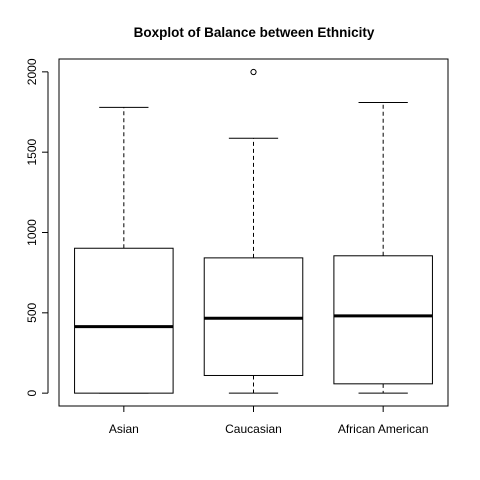 This screenshot has height=480, width=480. What do you see at coordinates (254, 32) in the screenshot?
I see `chart-title: Boxplot of Balance between Ethnicity` at bounding box center [254, 32].